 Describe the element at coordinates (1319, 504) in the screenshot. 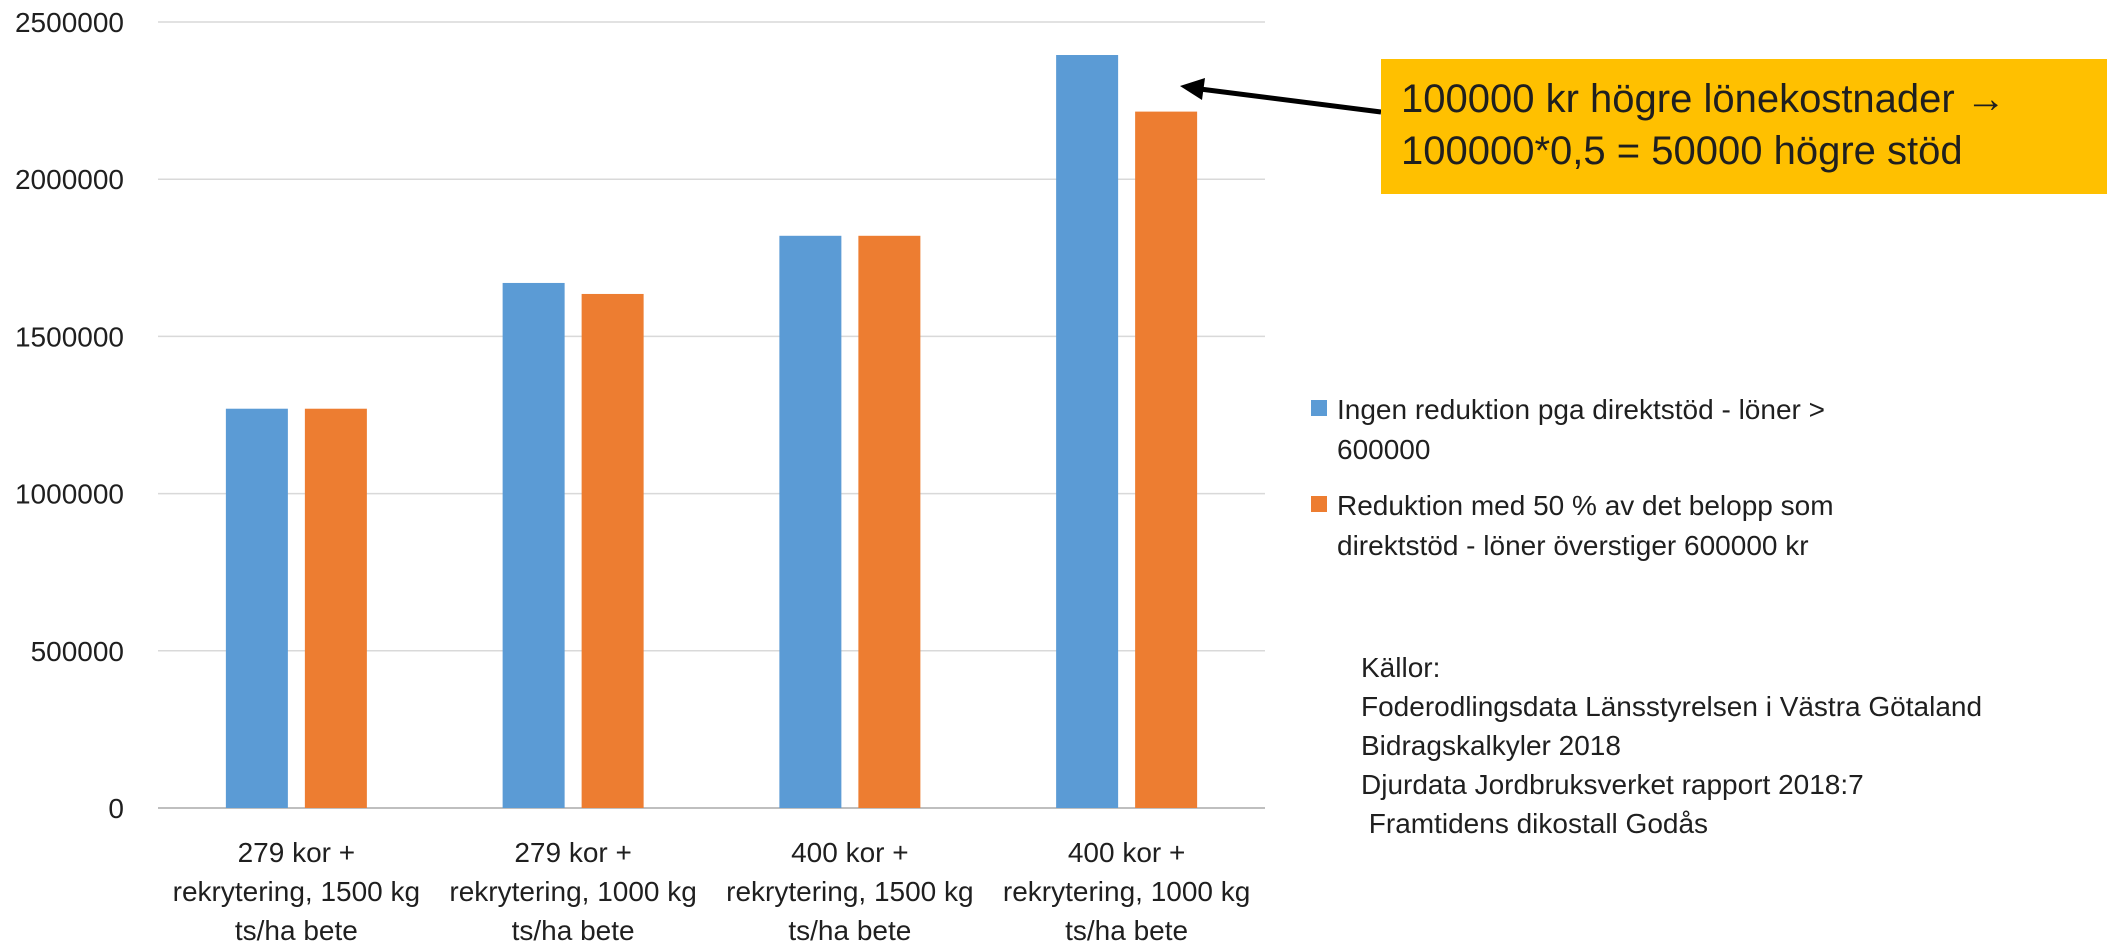

I see `legend-swatch-orange` at that location.